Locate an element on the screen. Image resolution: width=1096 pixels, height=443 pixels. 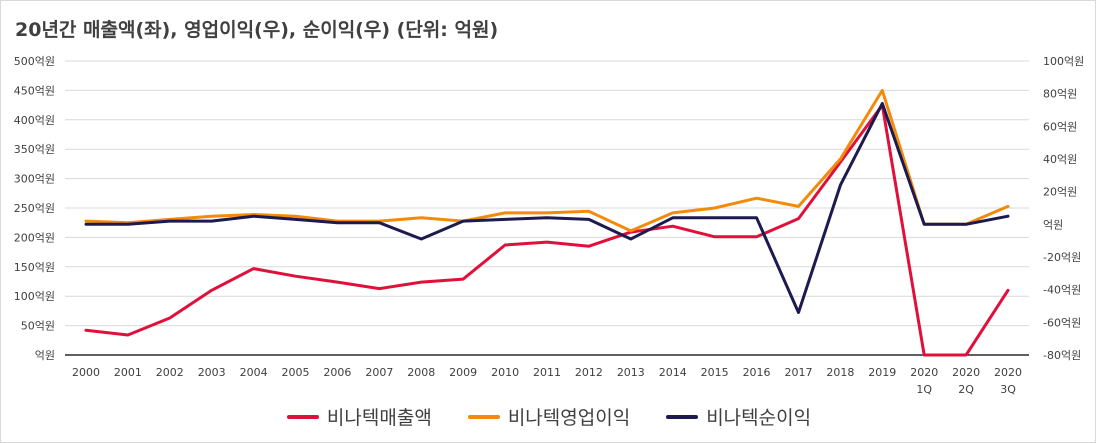
left-tick-label: 100억원 is located at coordinates (34, 296).